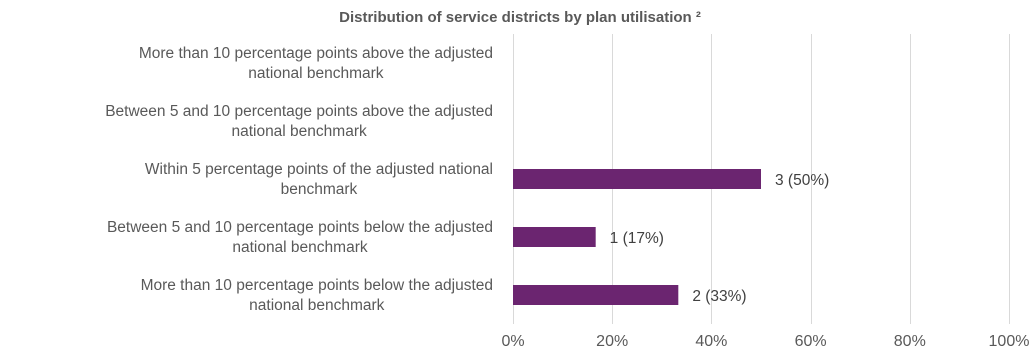 This screenshot has width=1036, height=349. I want to click on category-label: benchmark, so click(319, 189).